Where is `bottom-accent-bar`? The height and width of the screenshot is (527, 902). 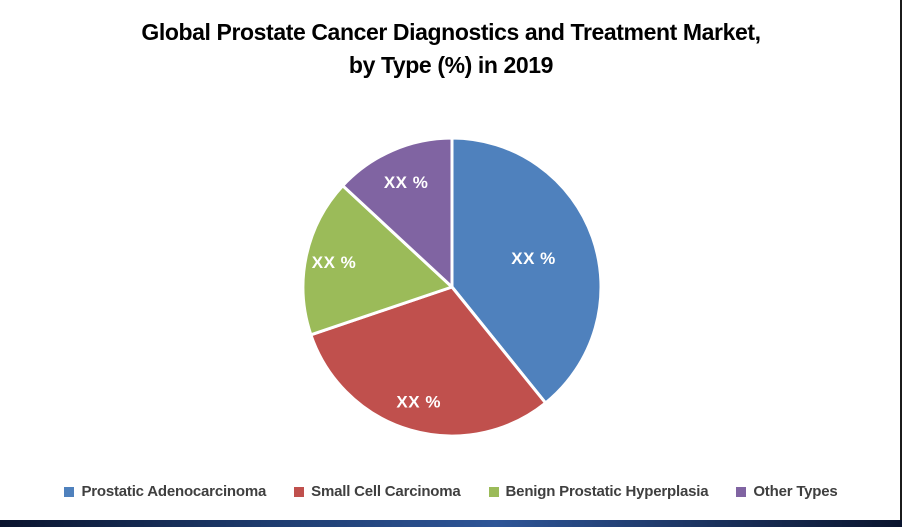
bottom-accent-bar is located at coordinates (451, 523).